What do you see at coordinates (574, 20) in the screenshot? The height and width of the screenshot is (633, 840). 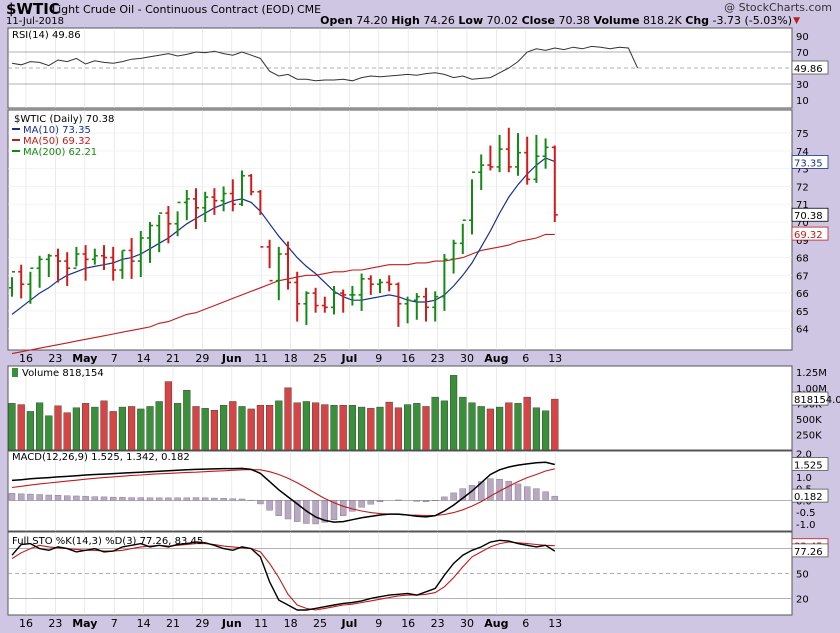 I see `close-value: 70.38` at bounding box center [574, 20].